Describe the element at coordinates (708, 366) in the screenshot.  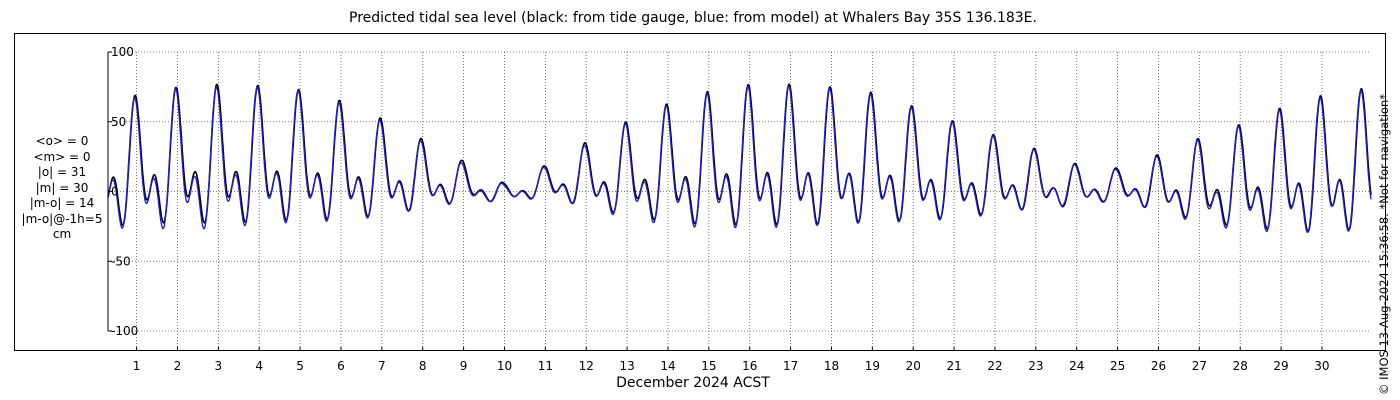
I see `x-tick-label: 15` at that location.